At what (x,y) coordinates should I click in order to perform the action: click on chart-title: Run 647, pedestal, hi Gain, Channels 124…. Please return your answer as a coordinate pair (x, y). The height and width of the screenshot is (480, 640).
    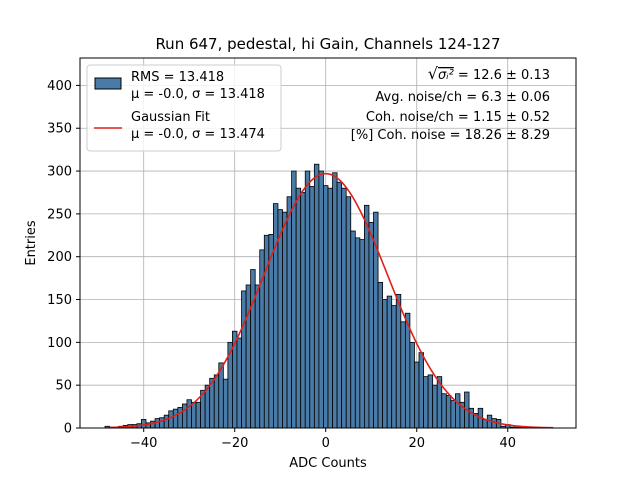
    Looking at the image, I should click on (327, 44).